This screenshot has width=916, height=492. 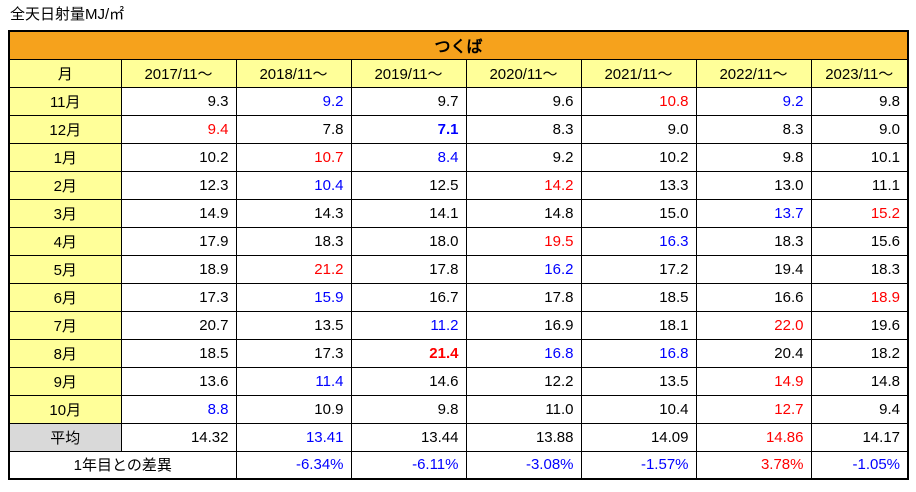 What do you see at coordinates (65, 213) in the screenshot?
I see `month-label: 3月` at bounding box center [65, 213].